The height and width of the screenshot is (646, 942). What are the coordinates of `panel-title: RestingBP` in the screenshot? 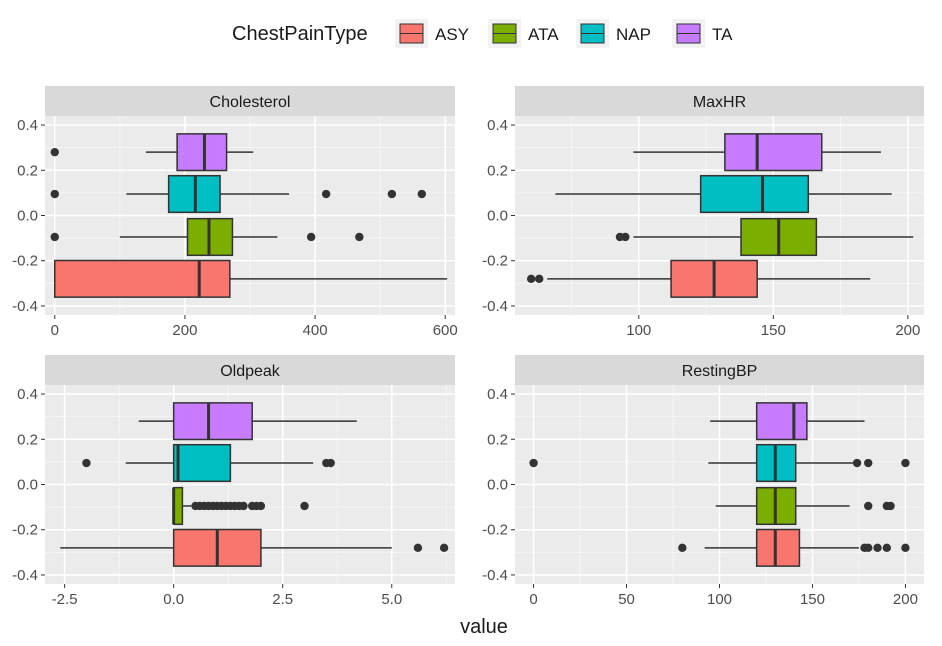 It's located at (720, 371).